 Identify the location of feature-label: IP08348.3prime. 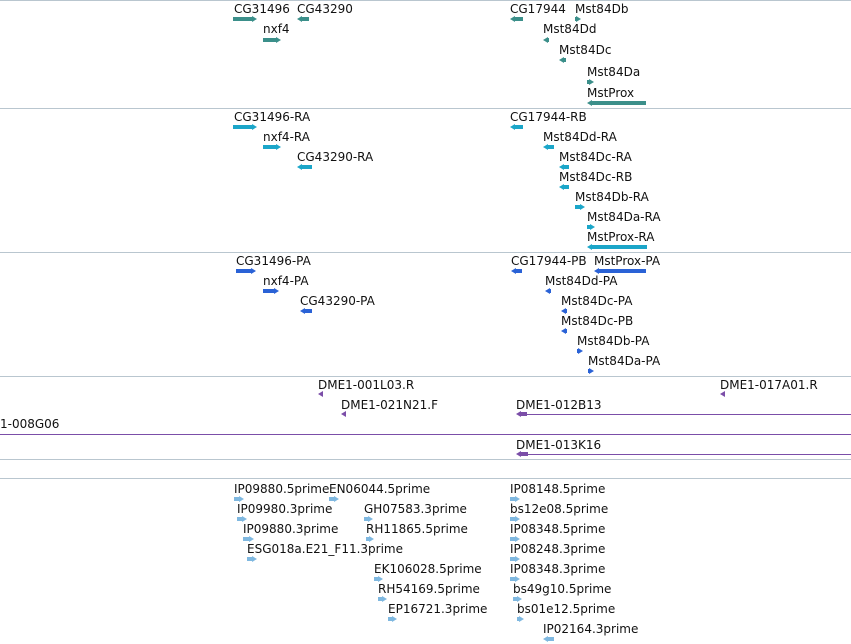
(558, 569).